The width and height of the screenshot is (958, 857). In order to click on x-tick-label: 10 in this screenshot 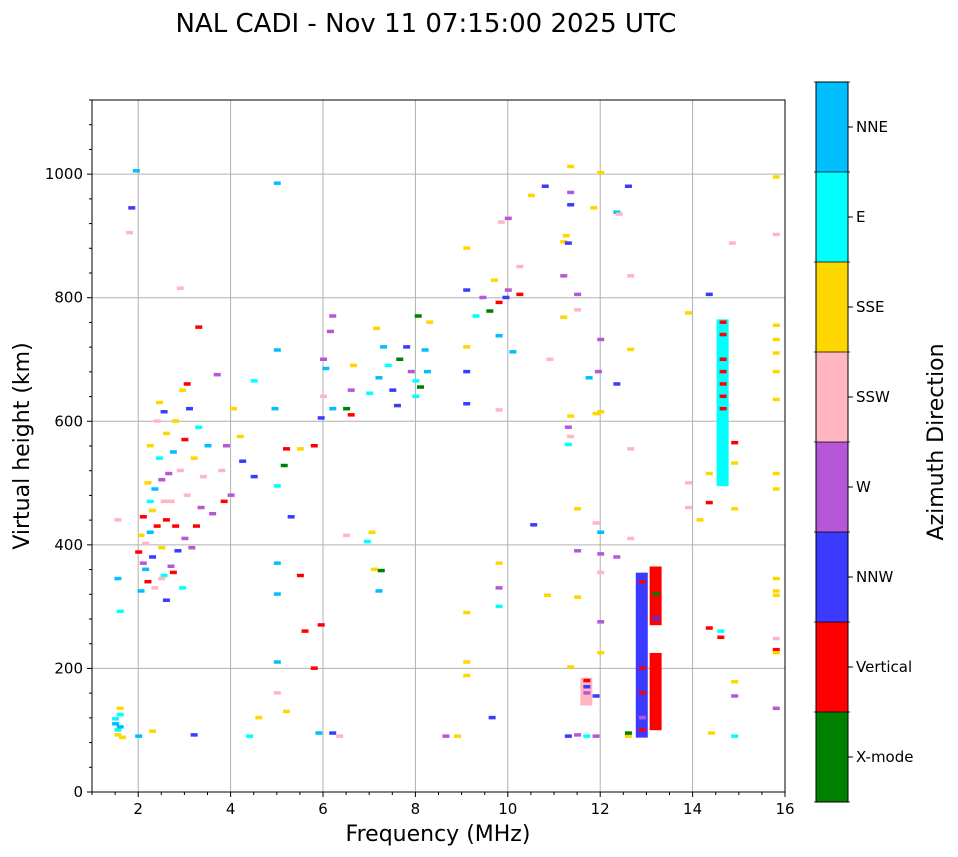, I will do `click(507, 809)`.